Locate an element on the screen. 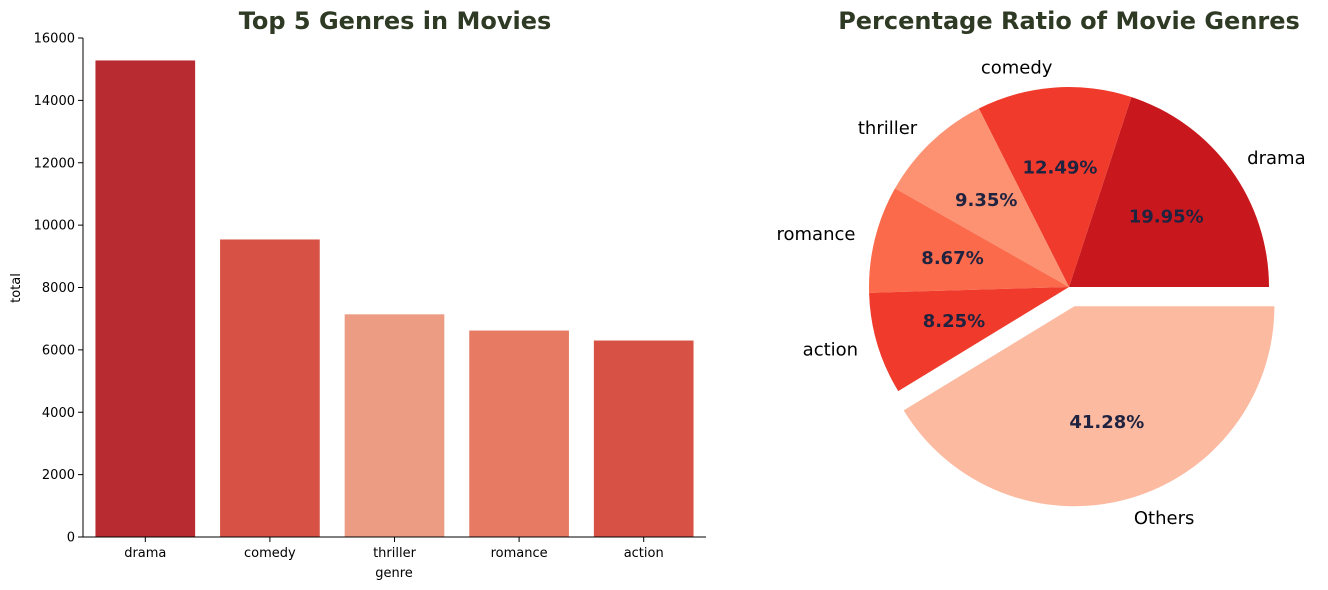 Image resolution: width=1328 pixels, height=590 pixels. slice-action is located at coordinates (969, 339).